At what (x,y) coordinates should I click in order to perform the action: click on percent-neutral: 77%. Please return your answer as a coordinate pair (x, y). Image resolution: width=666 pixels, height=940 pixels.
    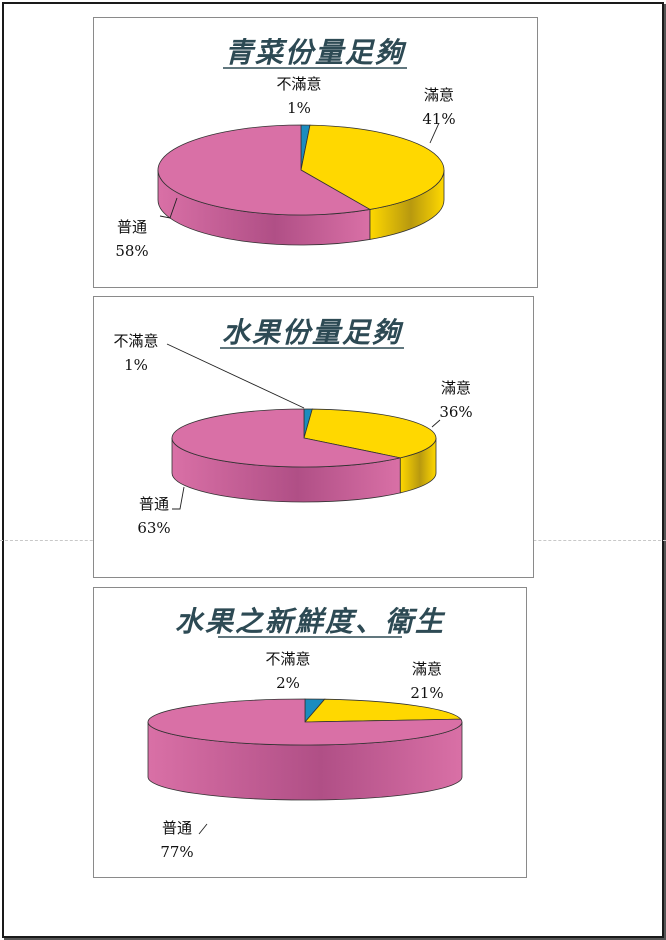
    Looking at the image, I should click on (176, 852).